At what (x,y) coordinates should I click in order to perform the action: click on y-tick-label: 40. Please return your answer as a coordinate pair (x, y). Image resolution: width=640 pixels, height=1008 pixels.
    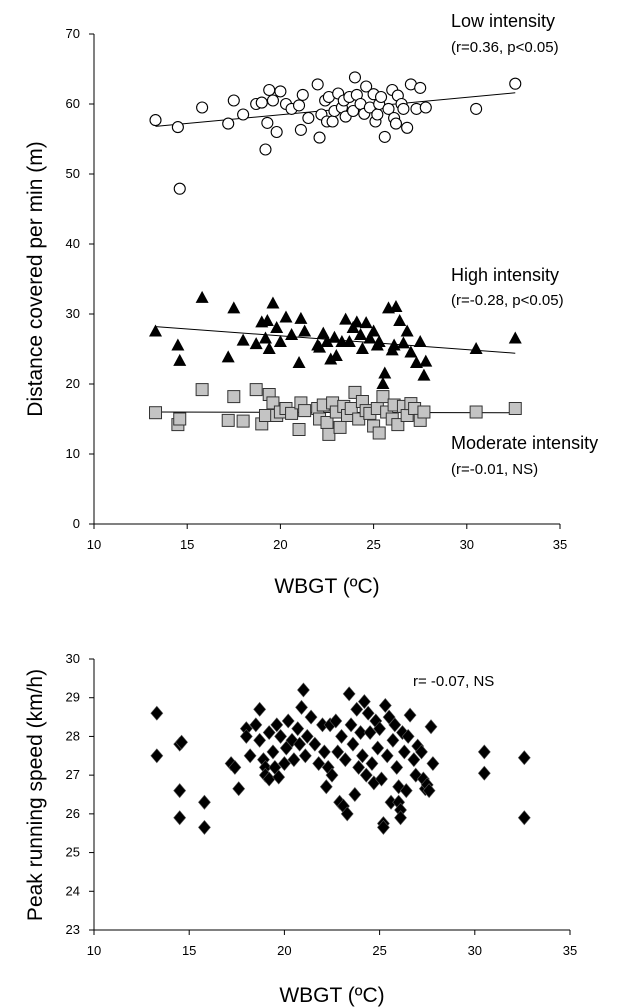
    Looking at the image, I should click on (73, 243).